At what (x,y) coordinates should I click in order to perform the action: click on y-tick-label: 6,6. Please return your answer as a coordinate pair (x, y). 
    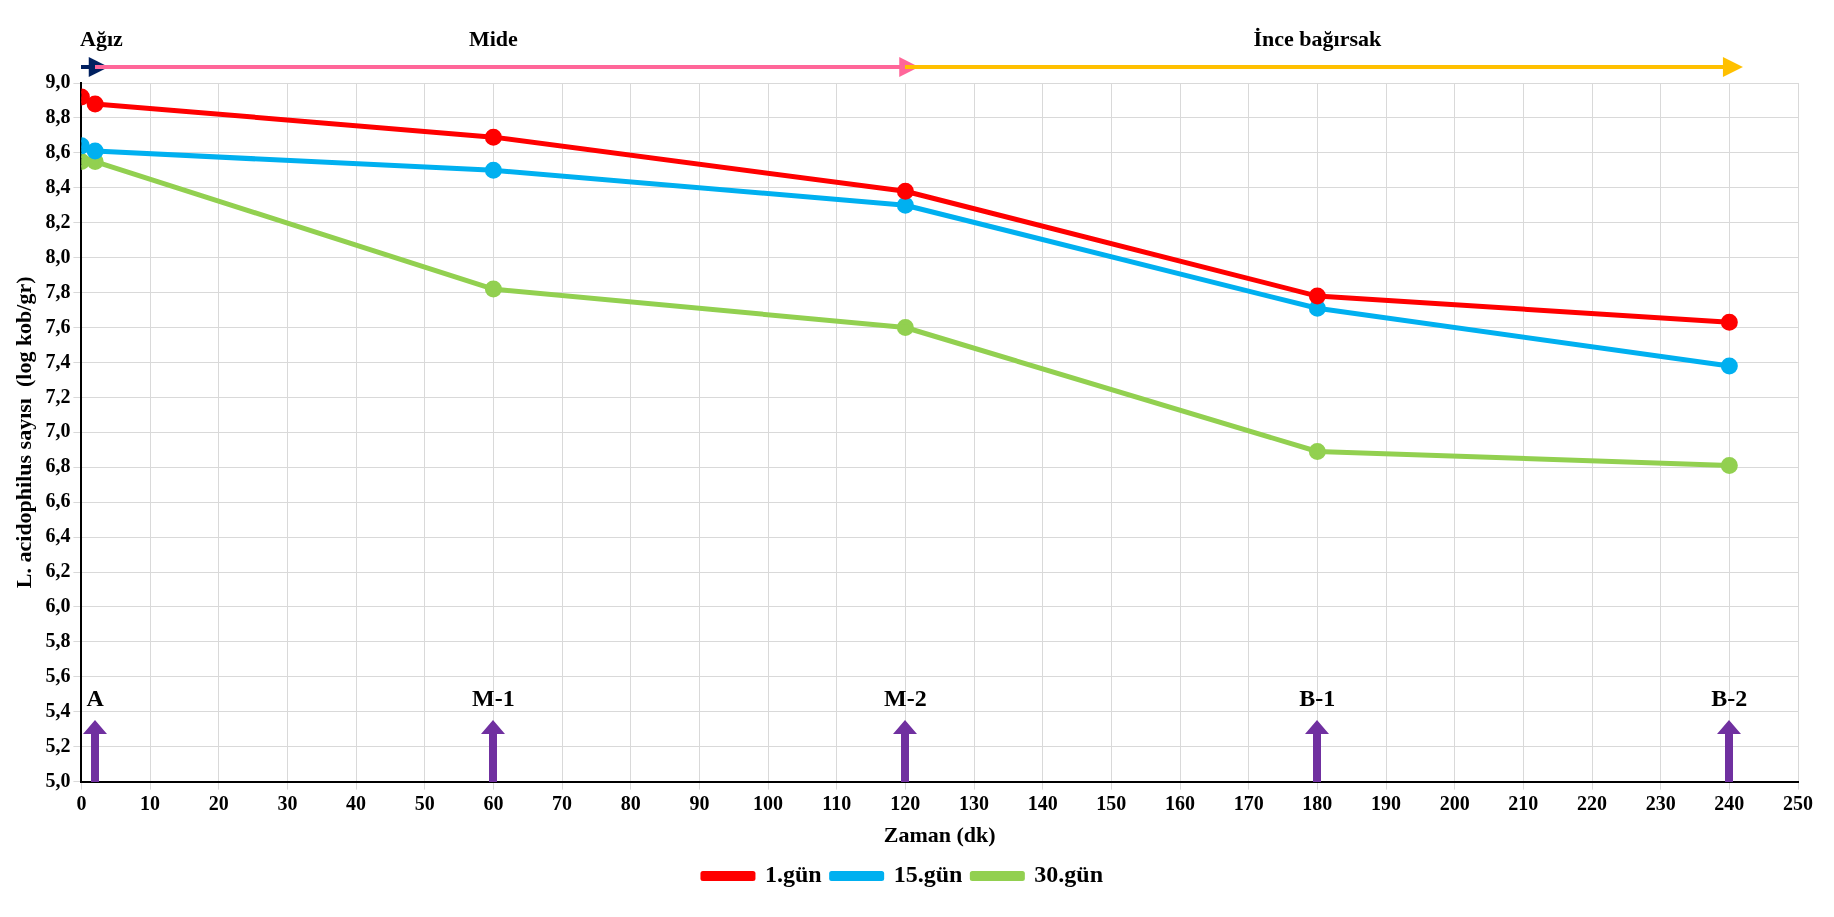
    Looking at the image, I should click on (58, 500).